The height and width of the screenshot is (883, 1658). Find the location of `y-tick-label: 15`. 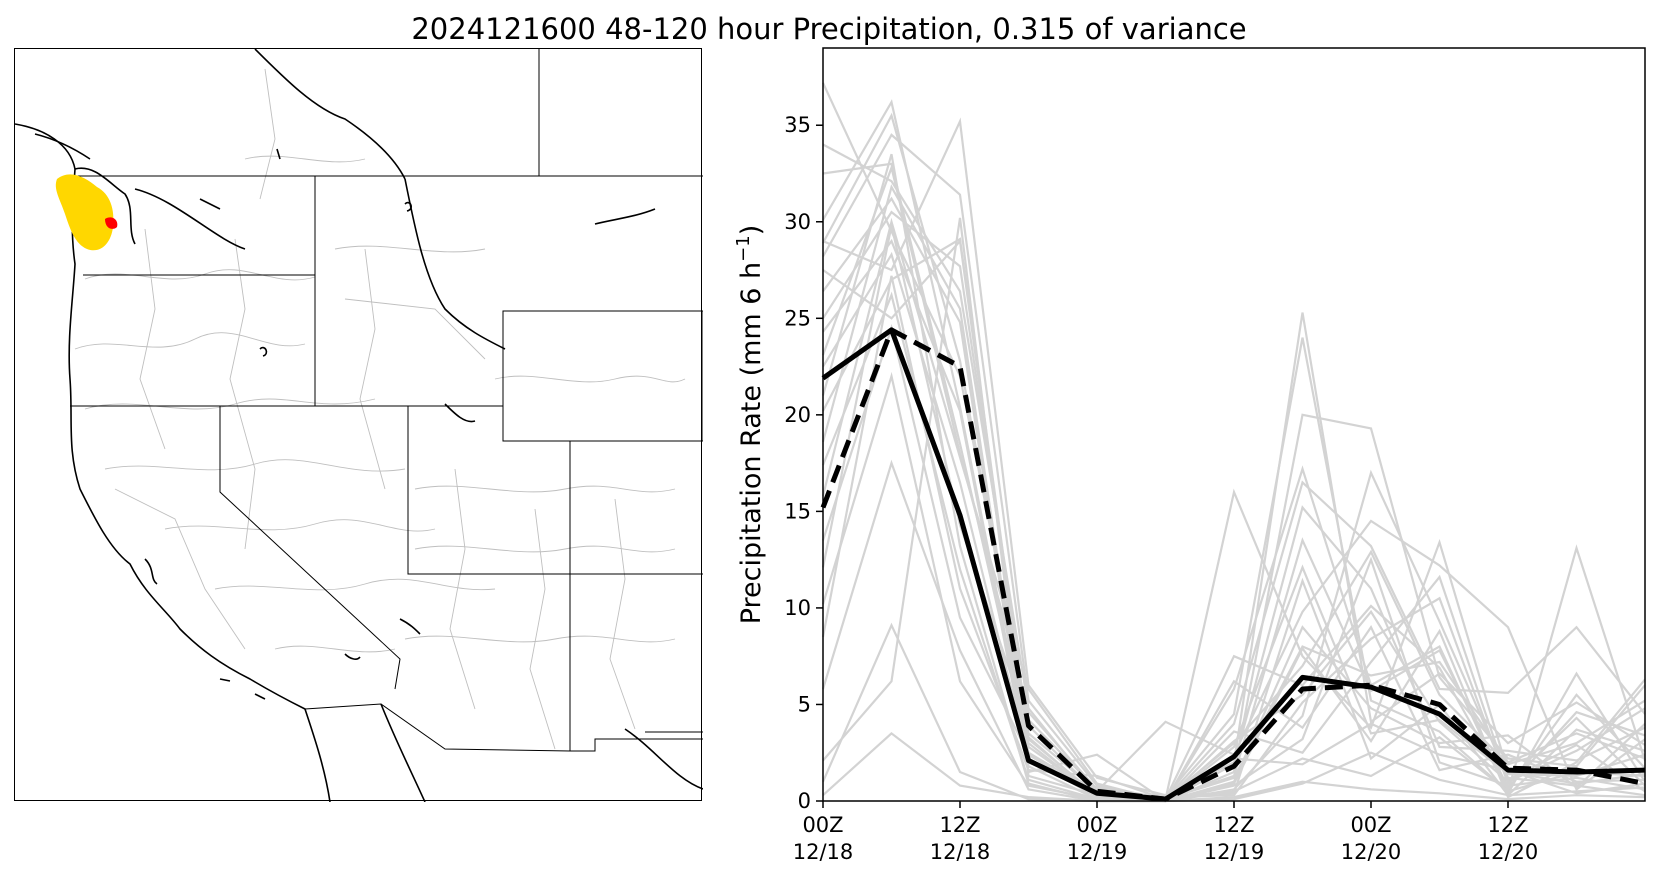

y-tick-label: 15 is located at coordinates (797, 511).